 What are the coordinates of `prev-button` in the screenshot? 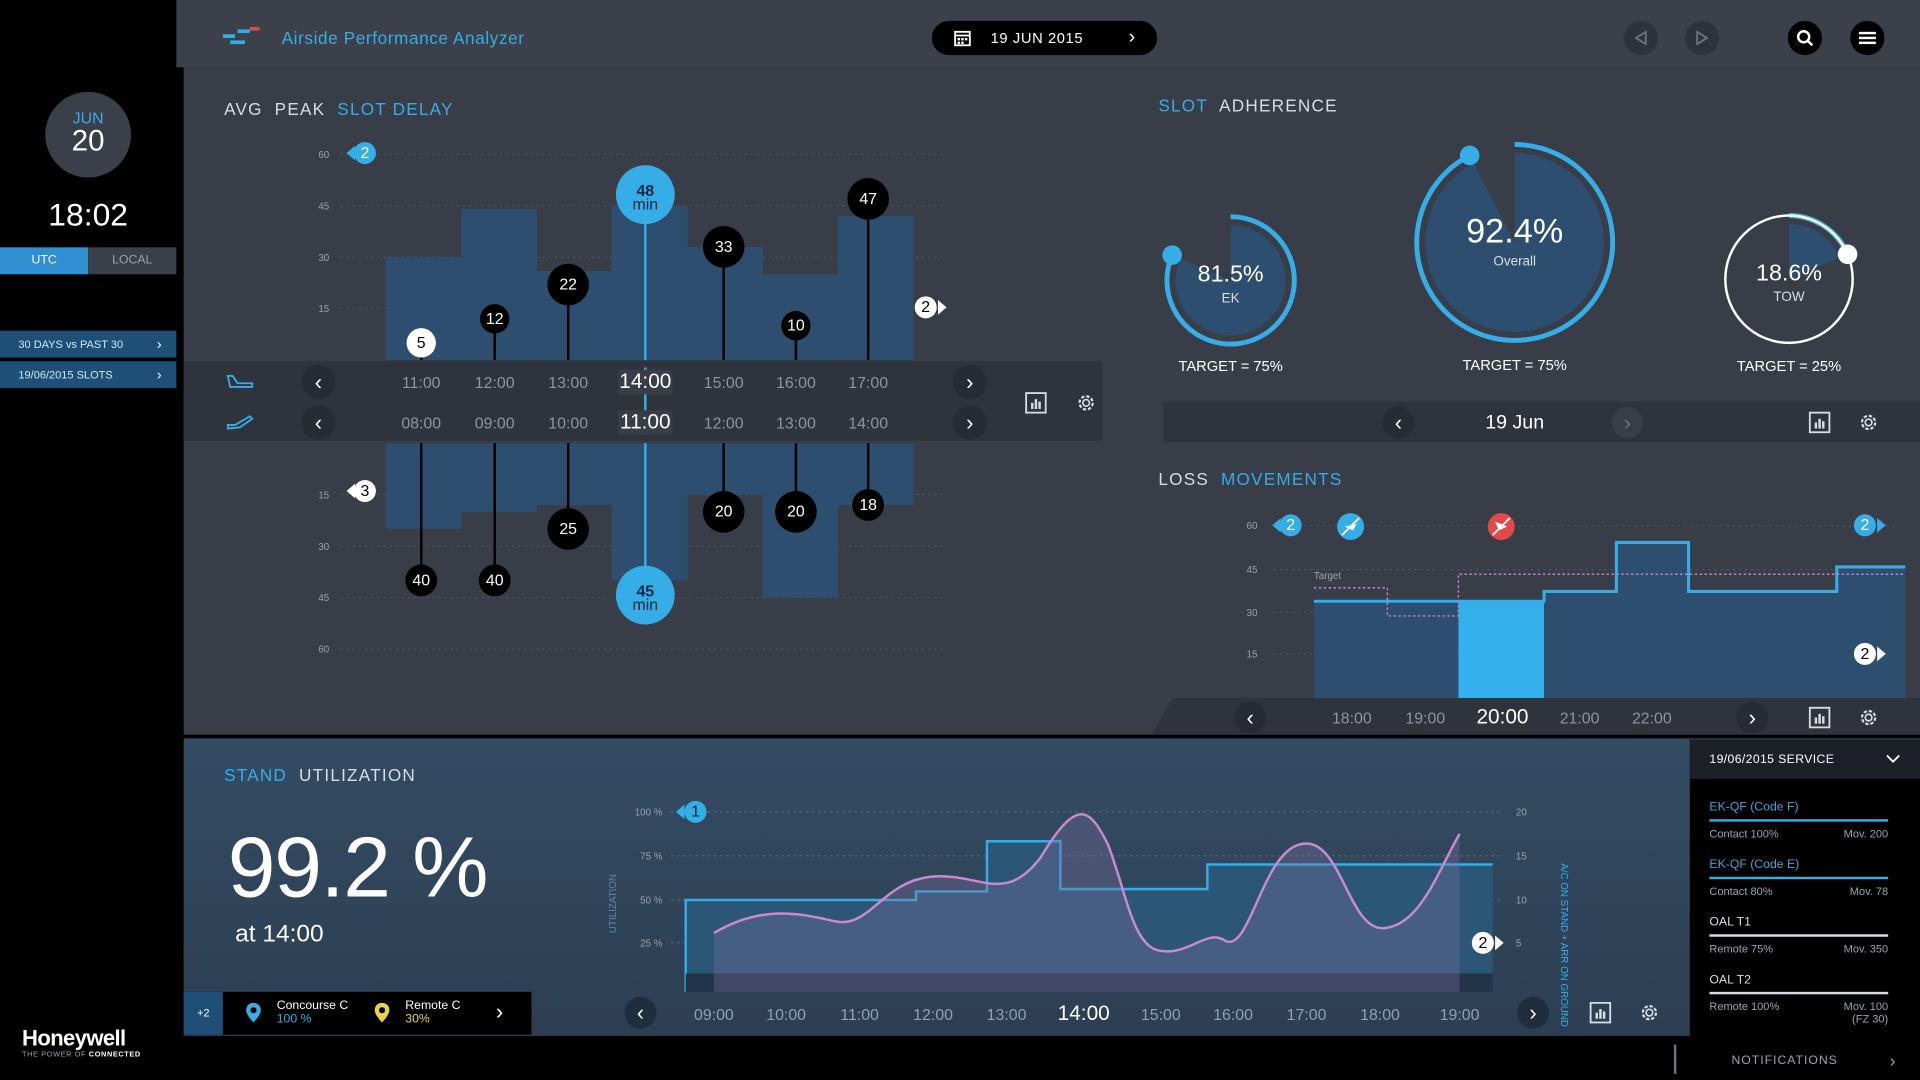 It's located at (1640, 38).